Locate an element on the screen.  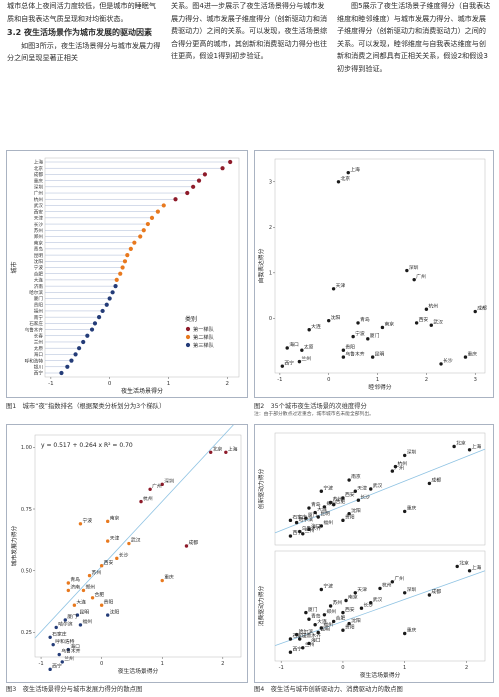
city-tick-label: 太原 is located at coordinates (39, 348).